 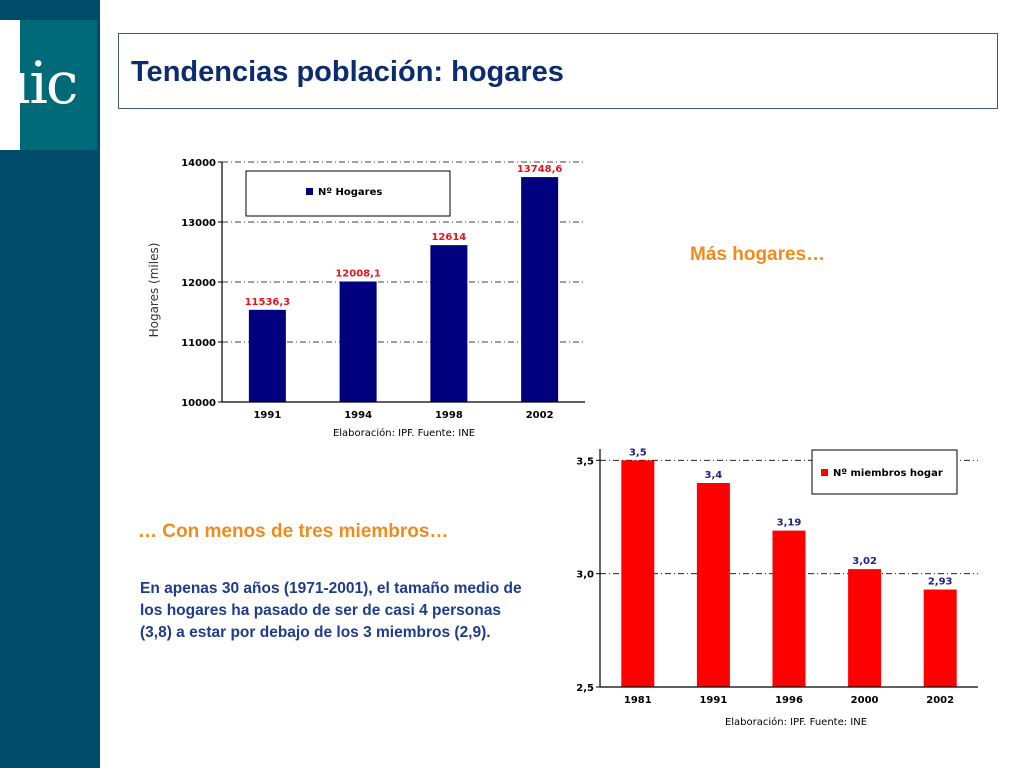 What do you see at coordinates (268, 302) in the screenshot?
I see `data-label: 11536,3` at bounding box center [268, 302].